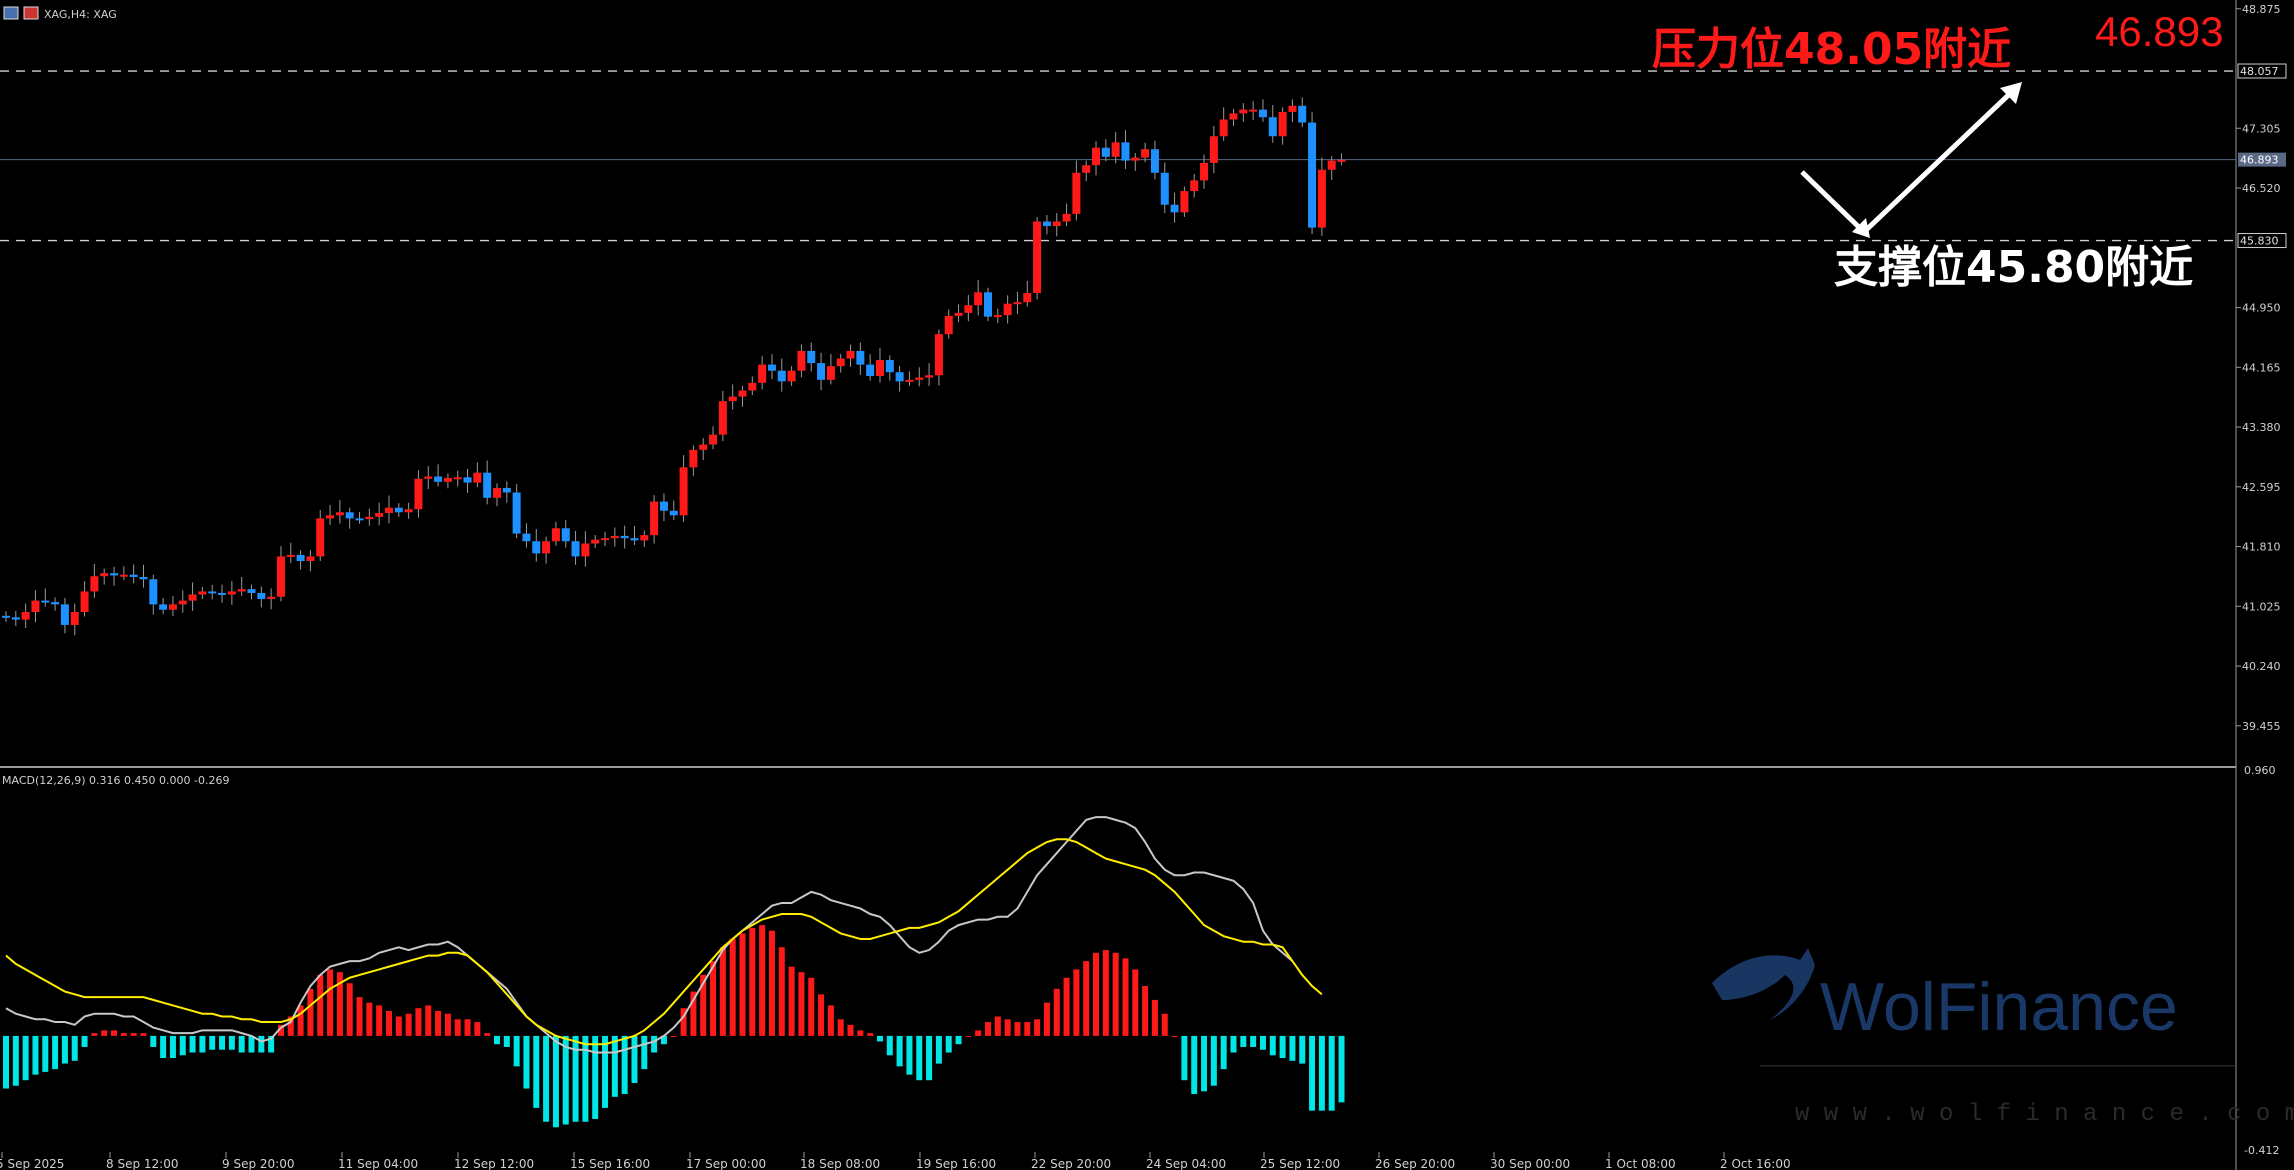 The height and width of the screenshot is (1170, 2294). Describe the element at coordinates (2262, 156) in the screenshot. I see `axis-price-tags: 48.057 46.893 45.830` at that location.